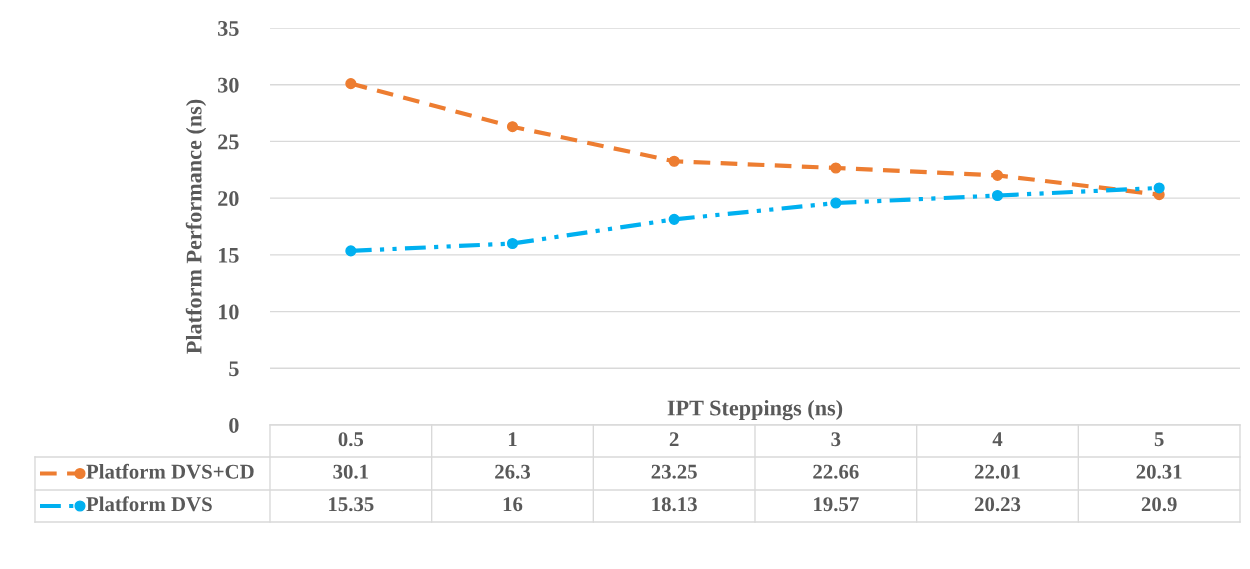 The width and height of the screenshot is (1250, 569). Describe the element at coordinates (350, 471) in the screenshot. I see `data-label: 30.1` at that location.